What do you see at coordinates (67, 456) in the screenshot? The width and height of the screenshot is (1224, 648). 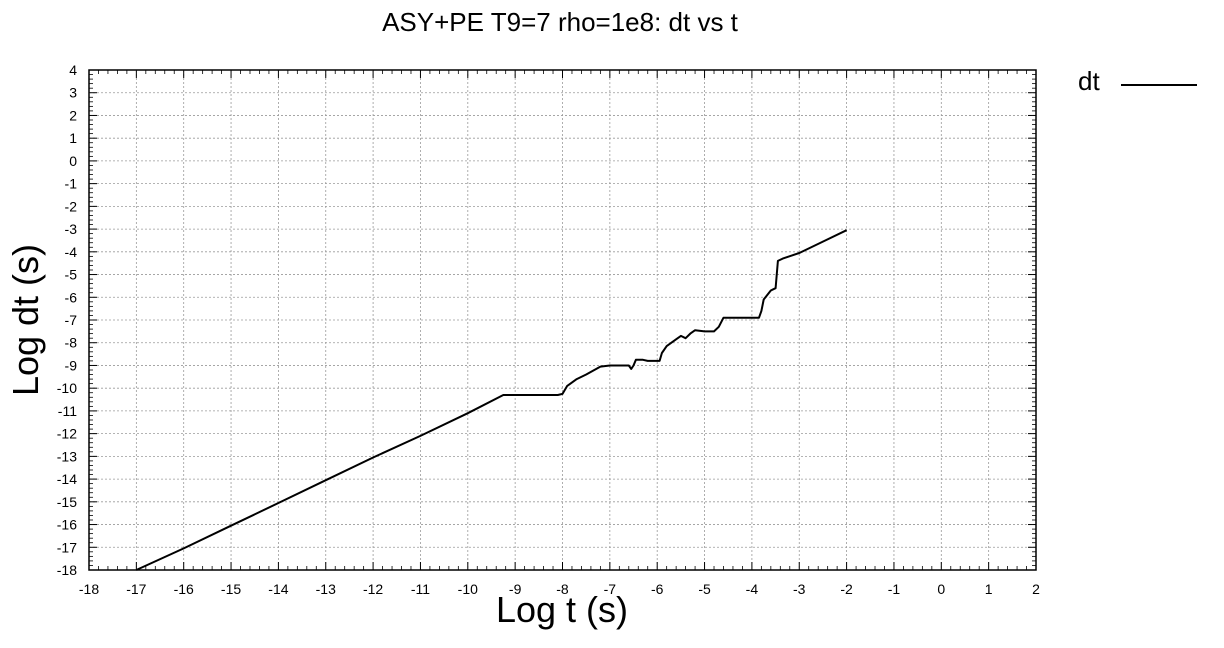 I see `y-tick-label: -13` at bounding box center [67, 456].